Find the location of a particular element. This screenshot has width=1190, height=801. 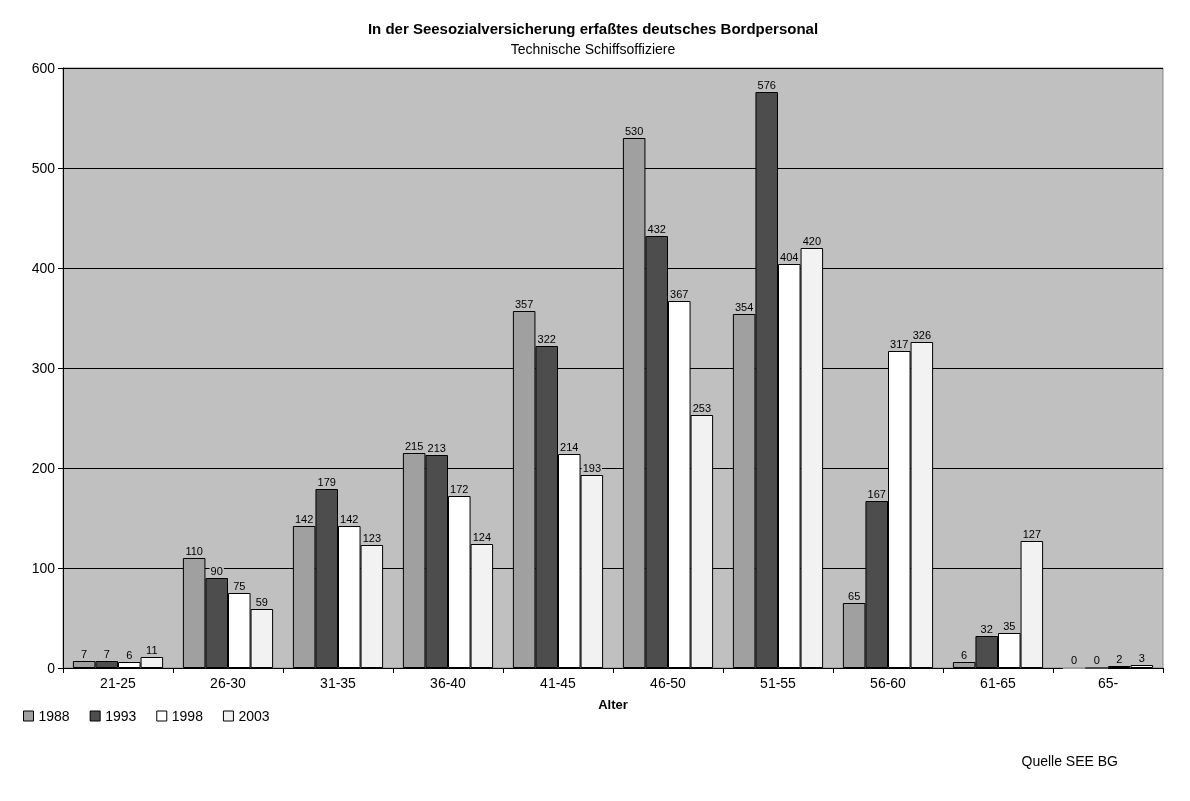

x-tick-label: 26-30 is located at coordinates (228, 683).